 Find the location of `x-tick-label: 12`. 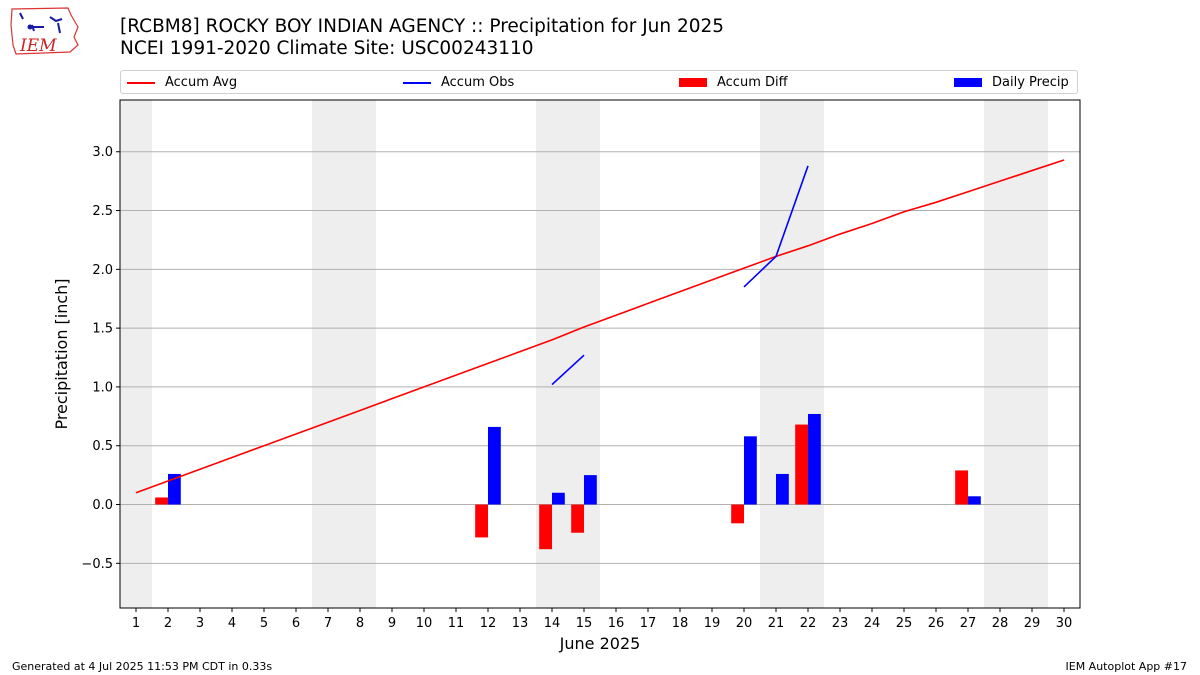

x-tick-label: 12 is located at coordinates (488, 623).